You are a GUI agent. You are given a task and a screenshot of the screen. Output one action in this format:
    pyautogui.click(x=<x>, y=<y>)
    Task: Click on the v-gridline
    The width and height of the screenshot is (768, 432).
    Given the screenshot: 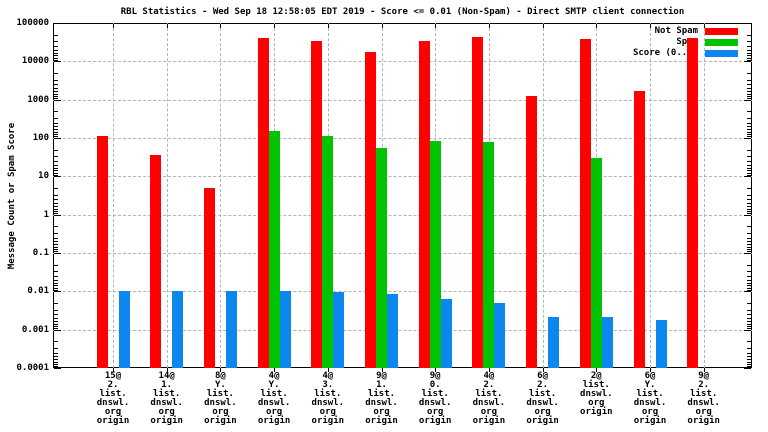 What is the action you would take?
    pyautogui.click(x=650, y=195)
    